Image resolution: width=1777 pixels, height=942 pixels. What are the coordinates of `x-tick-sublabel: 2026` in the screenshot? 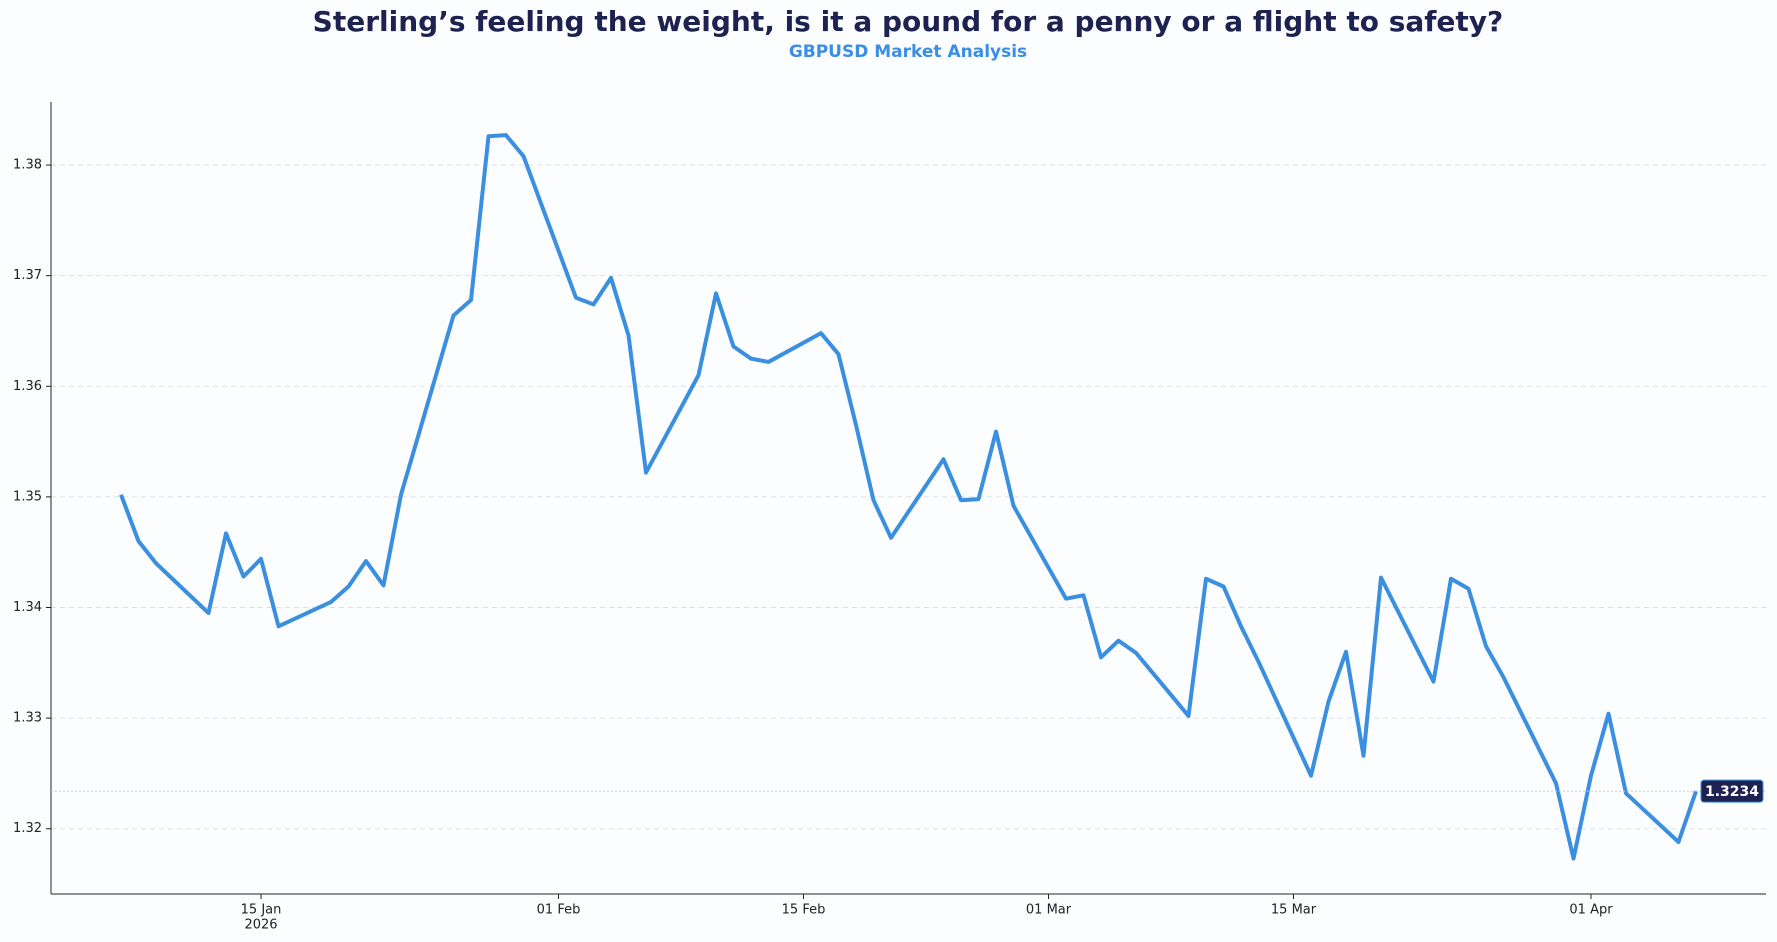 It's located at (260, 925).